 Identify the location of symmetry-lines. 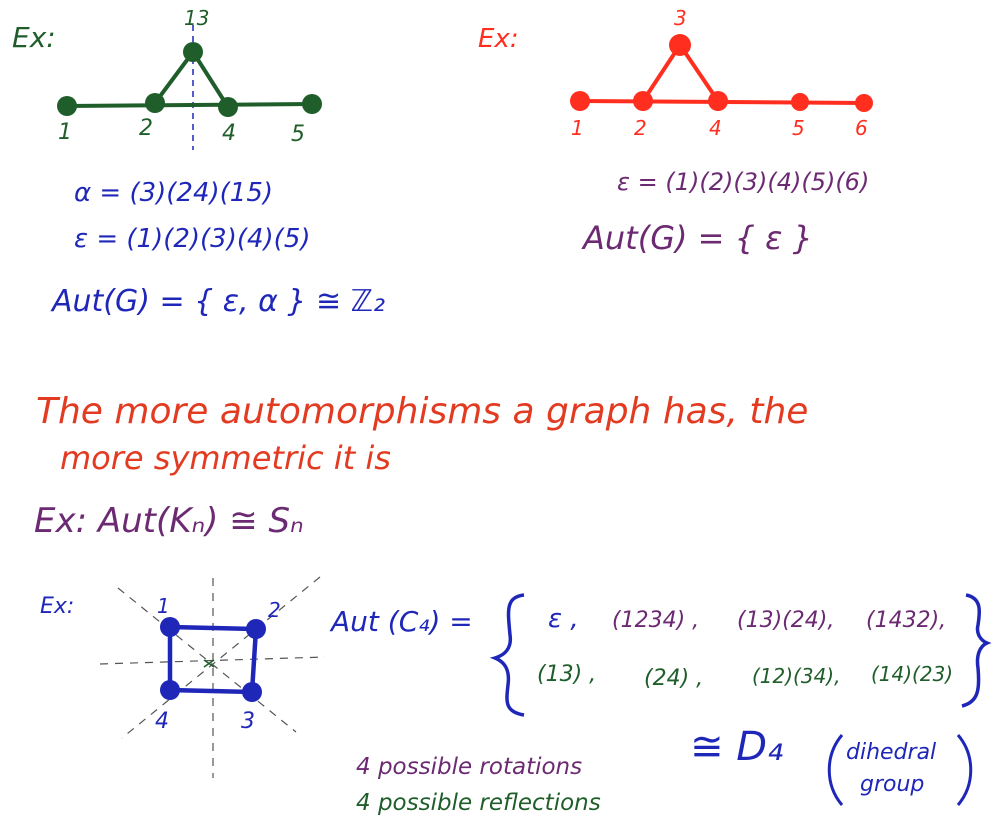
(212, 677).